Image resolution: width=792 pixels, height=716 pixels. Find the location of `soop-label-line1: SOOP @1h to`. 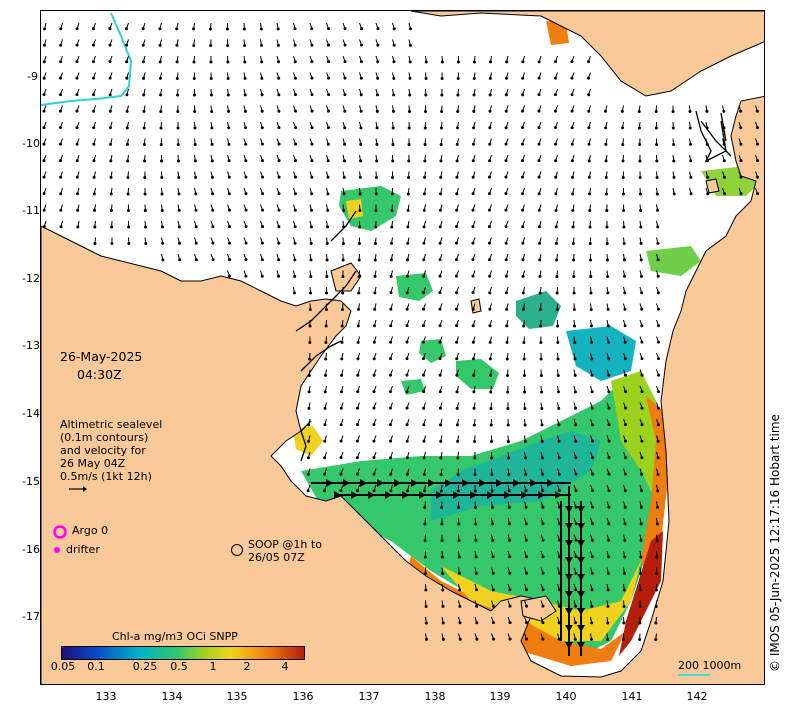

soop-label-line1: SOOP @1h to is located at coordinates (285, 544).